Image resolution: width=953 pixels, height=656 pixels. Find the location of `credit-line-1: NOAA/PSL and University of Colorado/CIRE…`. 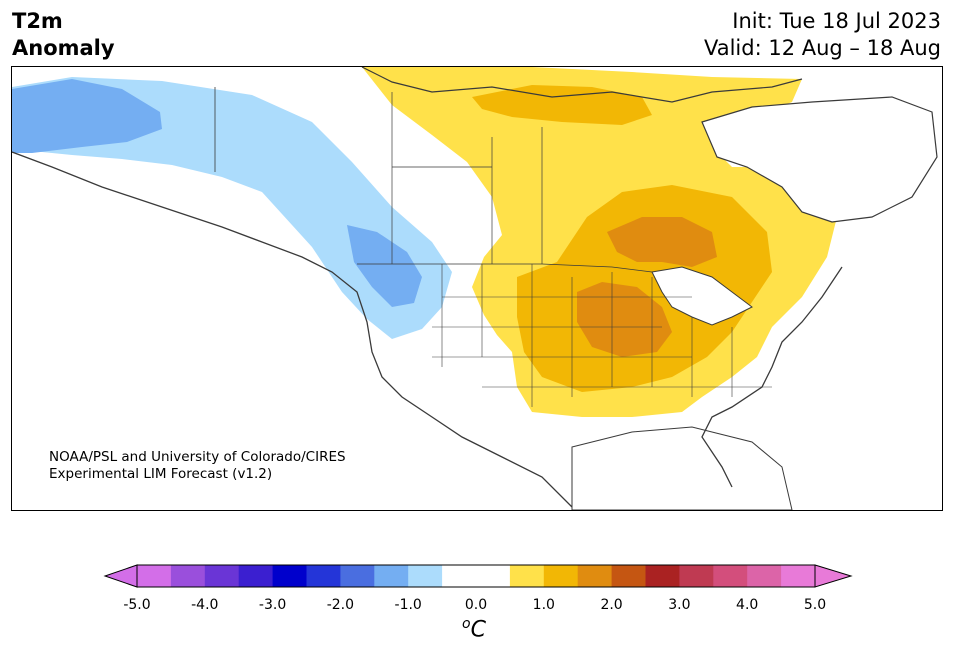

credit-line-1: NOAA/PSL and University of Colorado/CIRE… is located at coordinates (197, 457).